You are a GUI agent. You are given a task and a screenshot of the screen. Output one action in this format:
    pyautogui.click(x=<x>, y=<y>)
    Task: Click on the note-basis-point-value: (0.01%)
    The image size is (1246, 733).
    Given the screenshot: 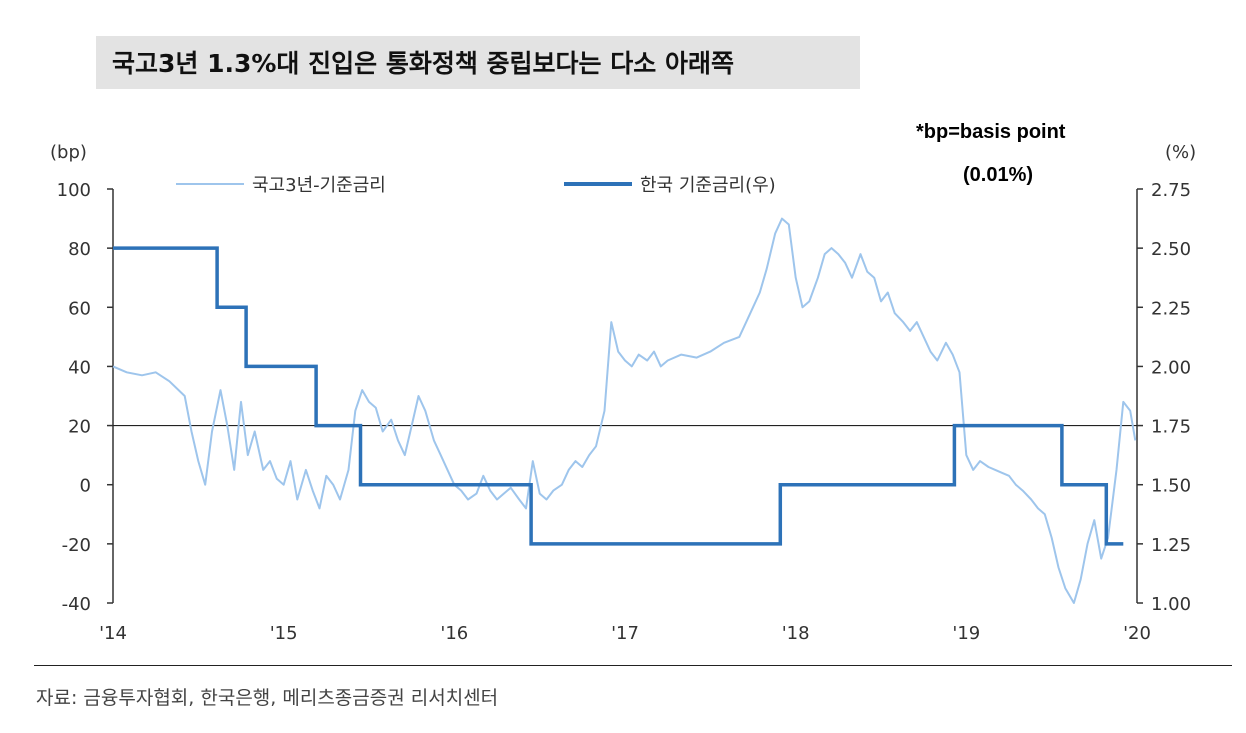 What is the action you would take?
    pyautogui.click(x=998, y=175)
    